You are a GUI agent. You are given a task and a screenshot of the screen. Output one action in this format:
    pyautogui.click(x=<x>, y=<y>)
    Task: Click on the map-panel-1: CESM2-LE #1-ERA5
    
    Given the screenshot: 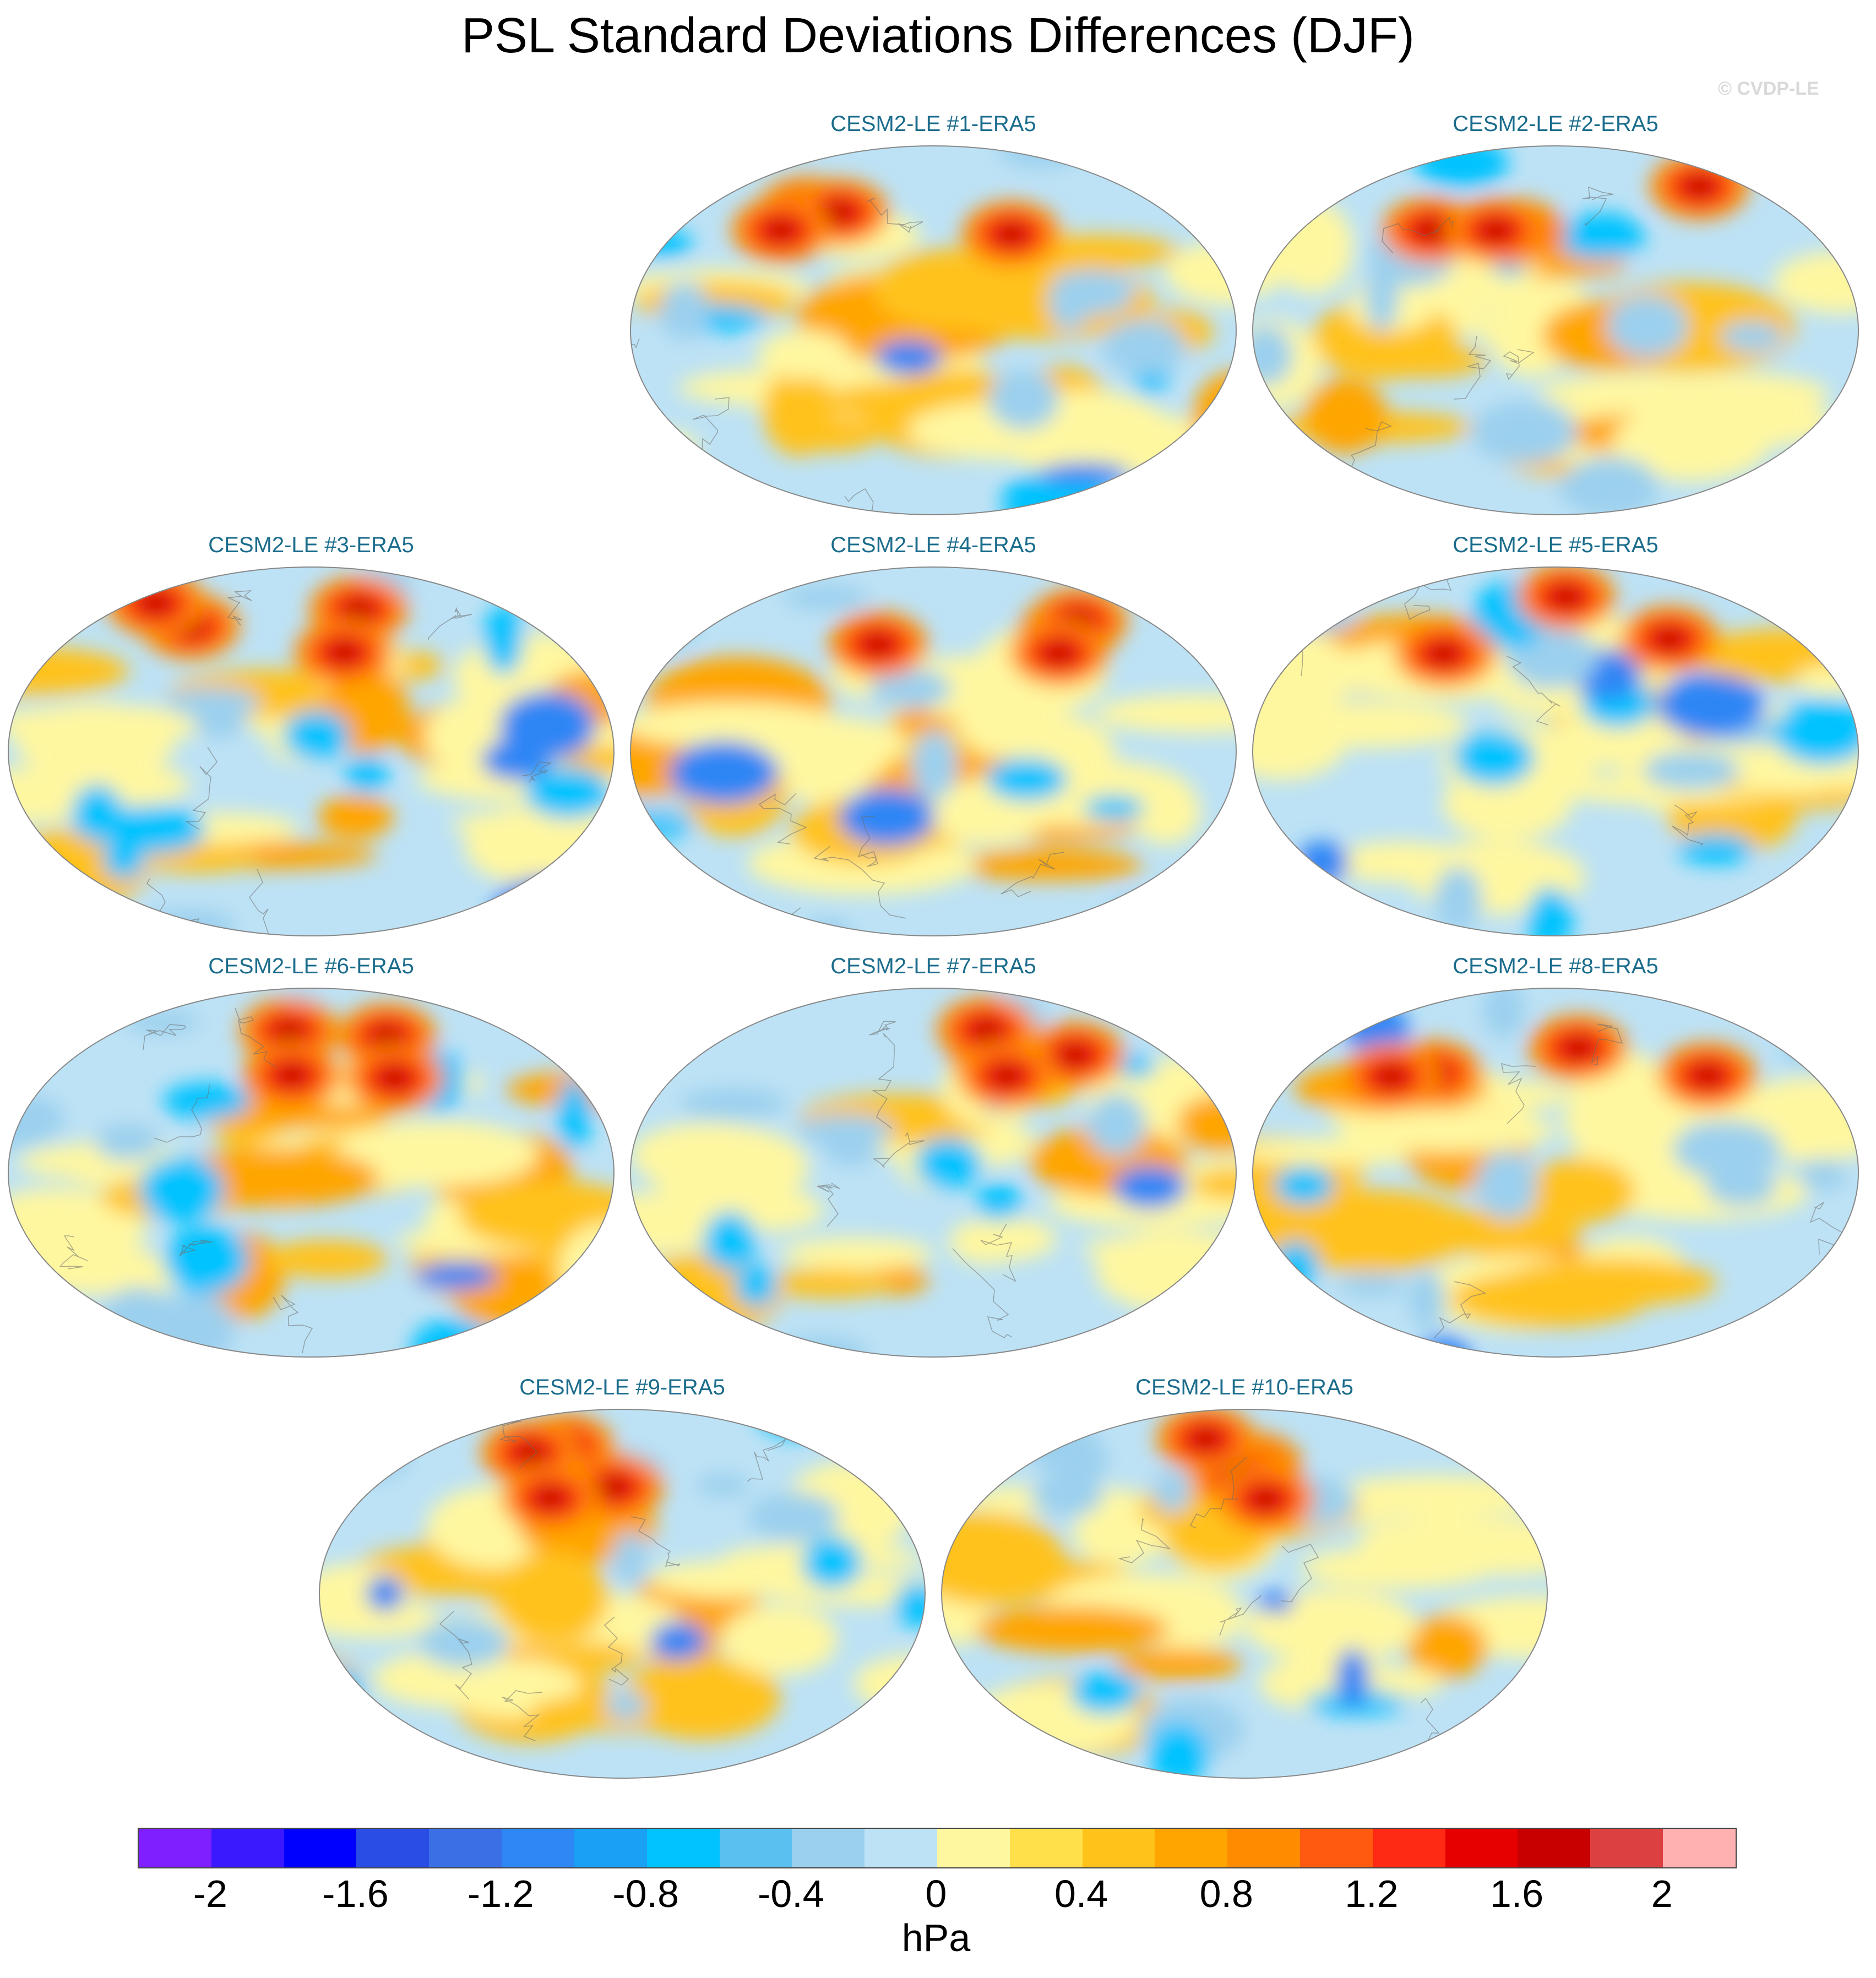 What is the action you would take?
    pyautogui.click(x=934, y=313)
    